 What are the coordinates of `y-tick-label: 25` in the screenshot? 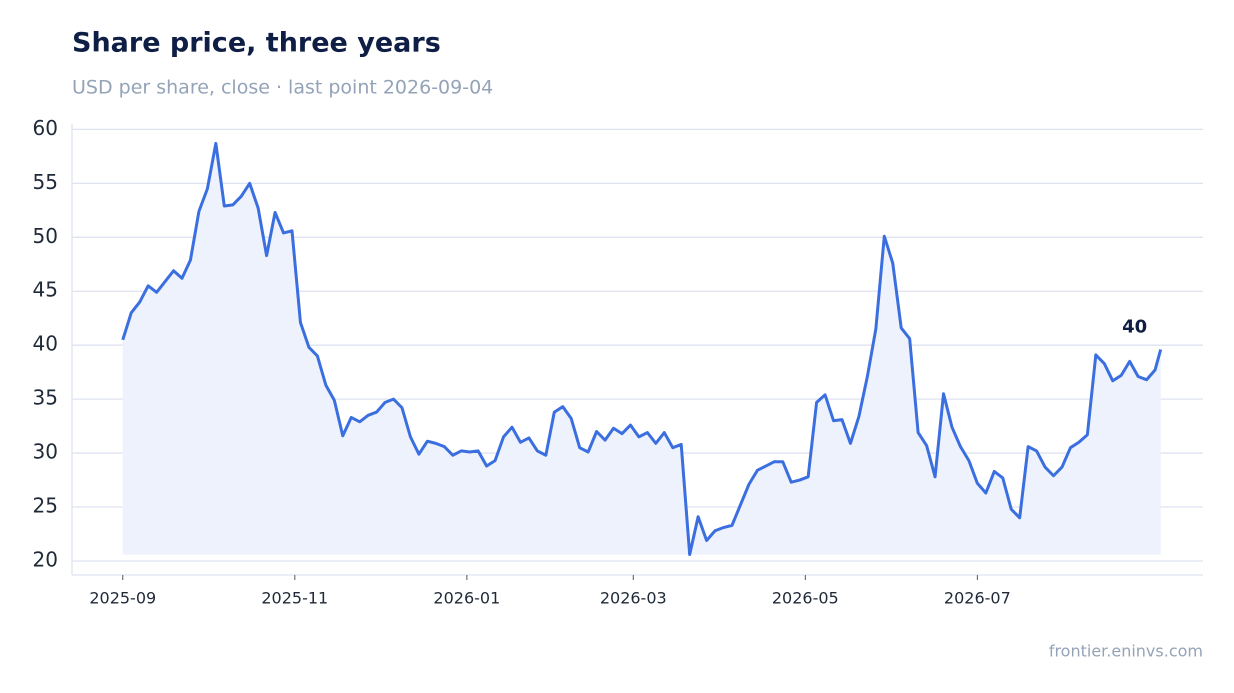 It's located at (45, 506).